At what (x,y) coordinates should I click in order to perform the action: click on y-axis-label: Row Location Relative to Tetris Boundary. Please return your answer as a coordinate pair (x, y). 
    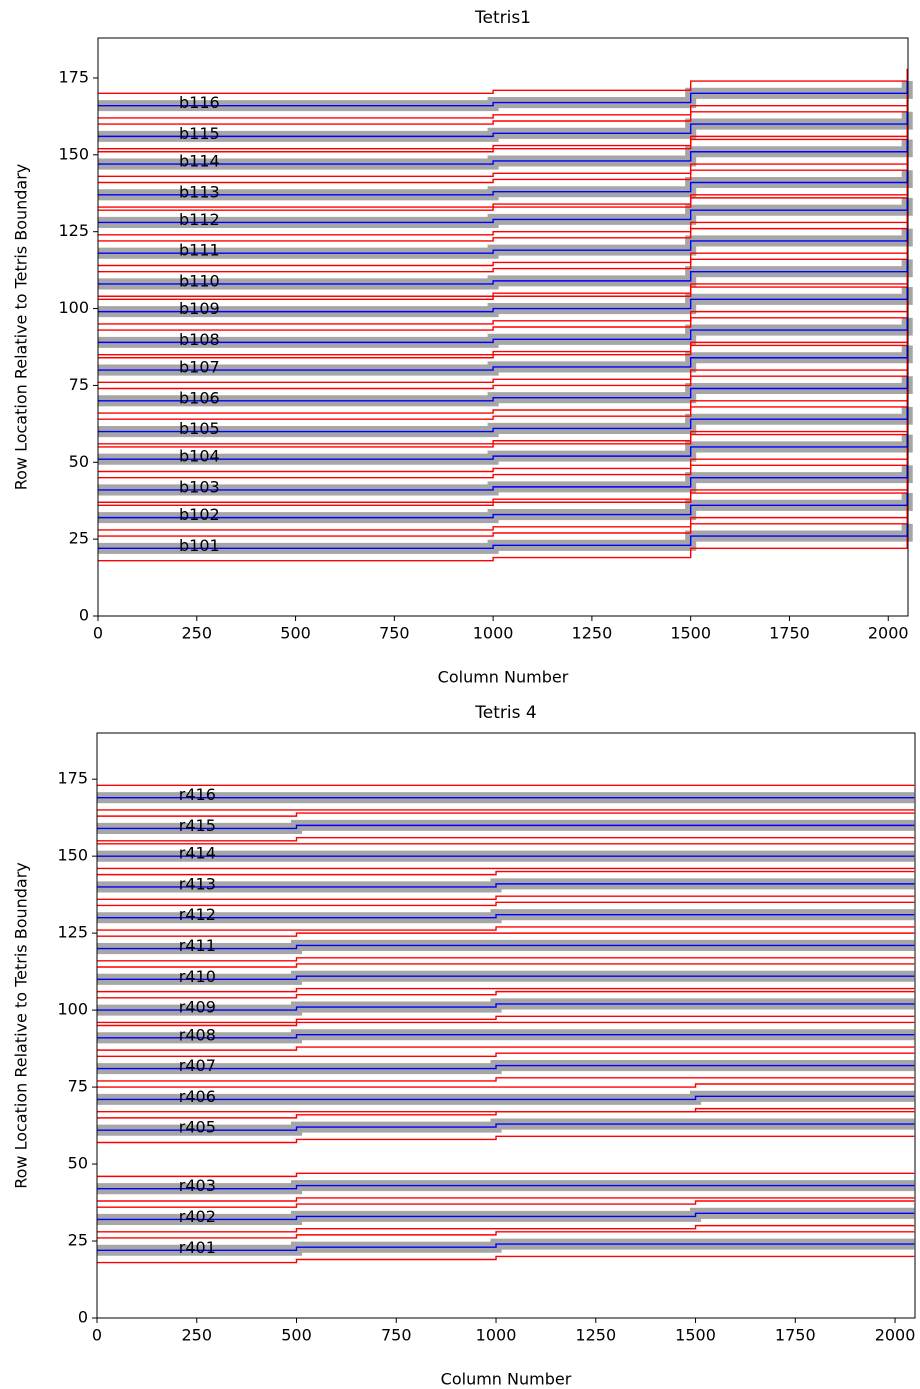
    Looking at the image, I should click on (21, 1025).